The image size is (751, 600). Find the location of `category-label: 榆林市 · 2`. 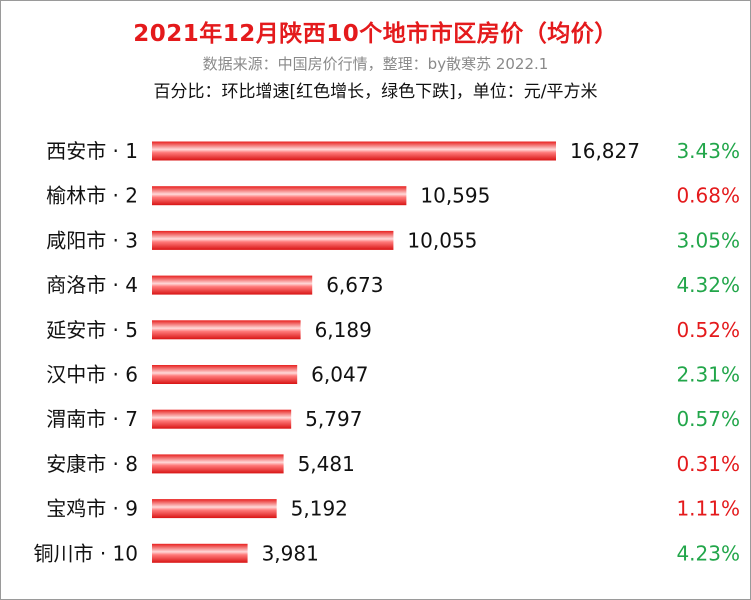

category-label: 榆林市 · 2 is located at coordinates (92, 196).